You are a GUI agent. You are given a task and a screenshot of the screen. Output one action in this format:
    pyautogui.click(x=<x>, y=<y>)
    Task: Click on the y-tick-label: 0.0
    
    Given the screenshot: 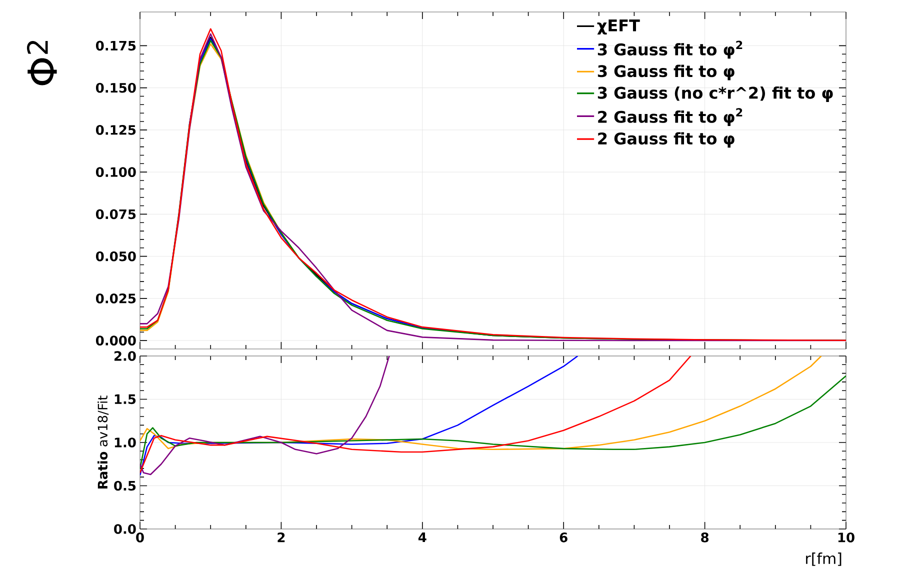 What is the action you would take?
    pyautogui.click(x=125, y=529)
    